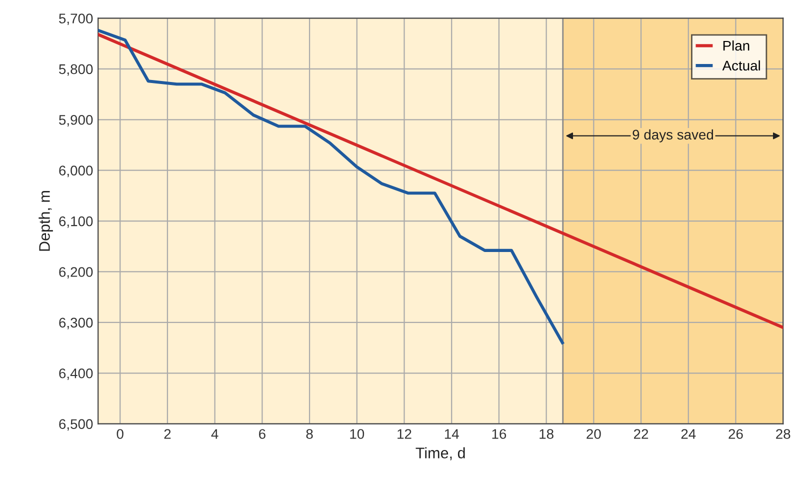  Describe the element at coordinates (45, 221) in the screenshot. I see `y-axis-title: Depth, m` at that location.